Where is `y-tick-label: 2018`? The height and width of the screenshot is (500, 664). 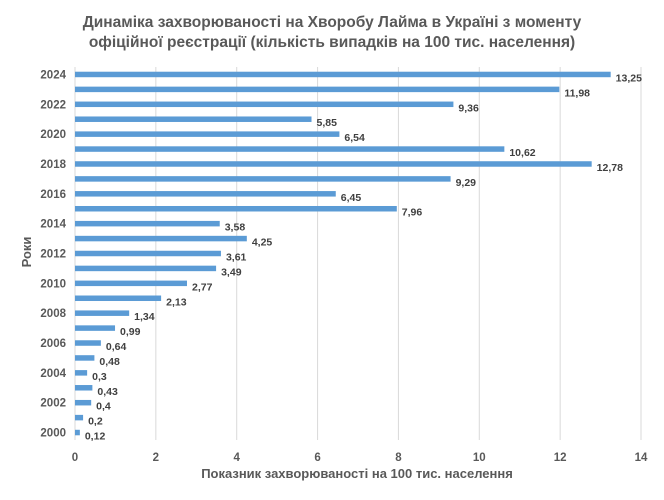 y-tick-label: 2018 is located at coordinates (53, 165).